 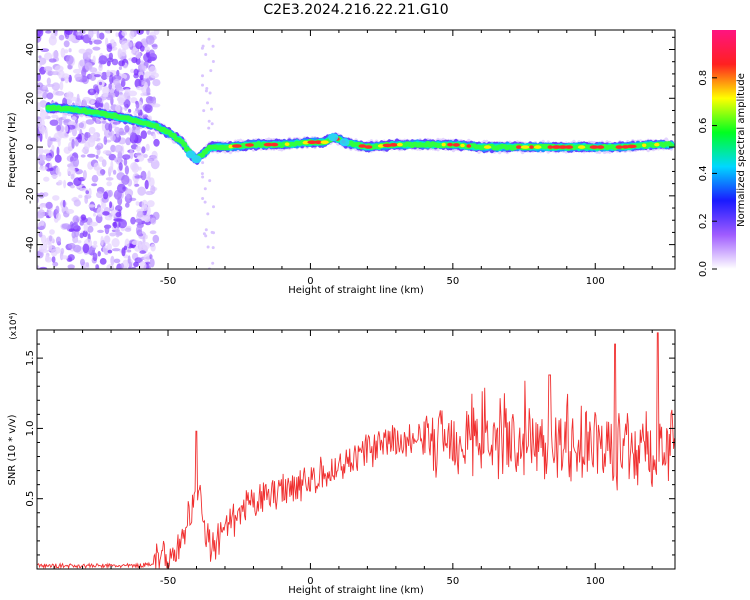 I want to click on snr-x-tick-label: -50, so click(x=168, y=581).